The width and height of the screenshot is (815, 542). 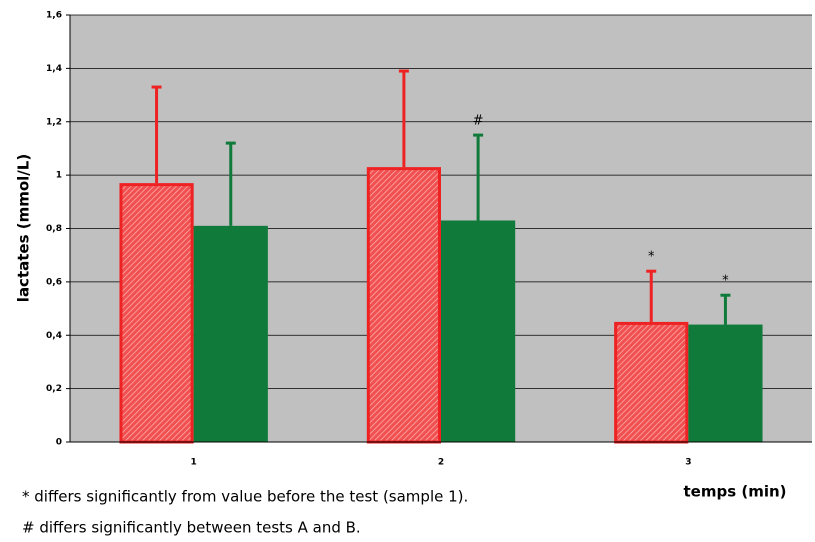 I want to click on y-tick-label: 0, so click(x=59, y=443).